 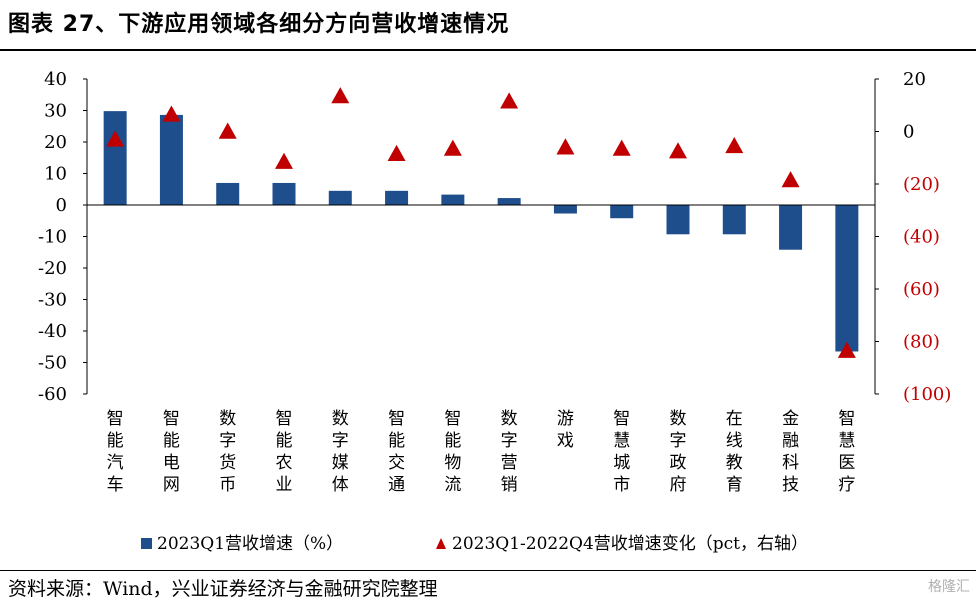 What do you see at coordinates (115, 138) in the screenshot?
I see `marker-智能汽车` at bounding box center [115, 138].